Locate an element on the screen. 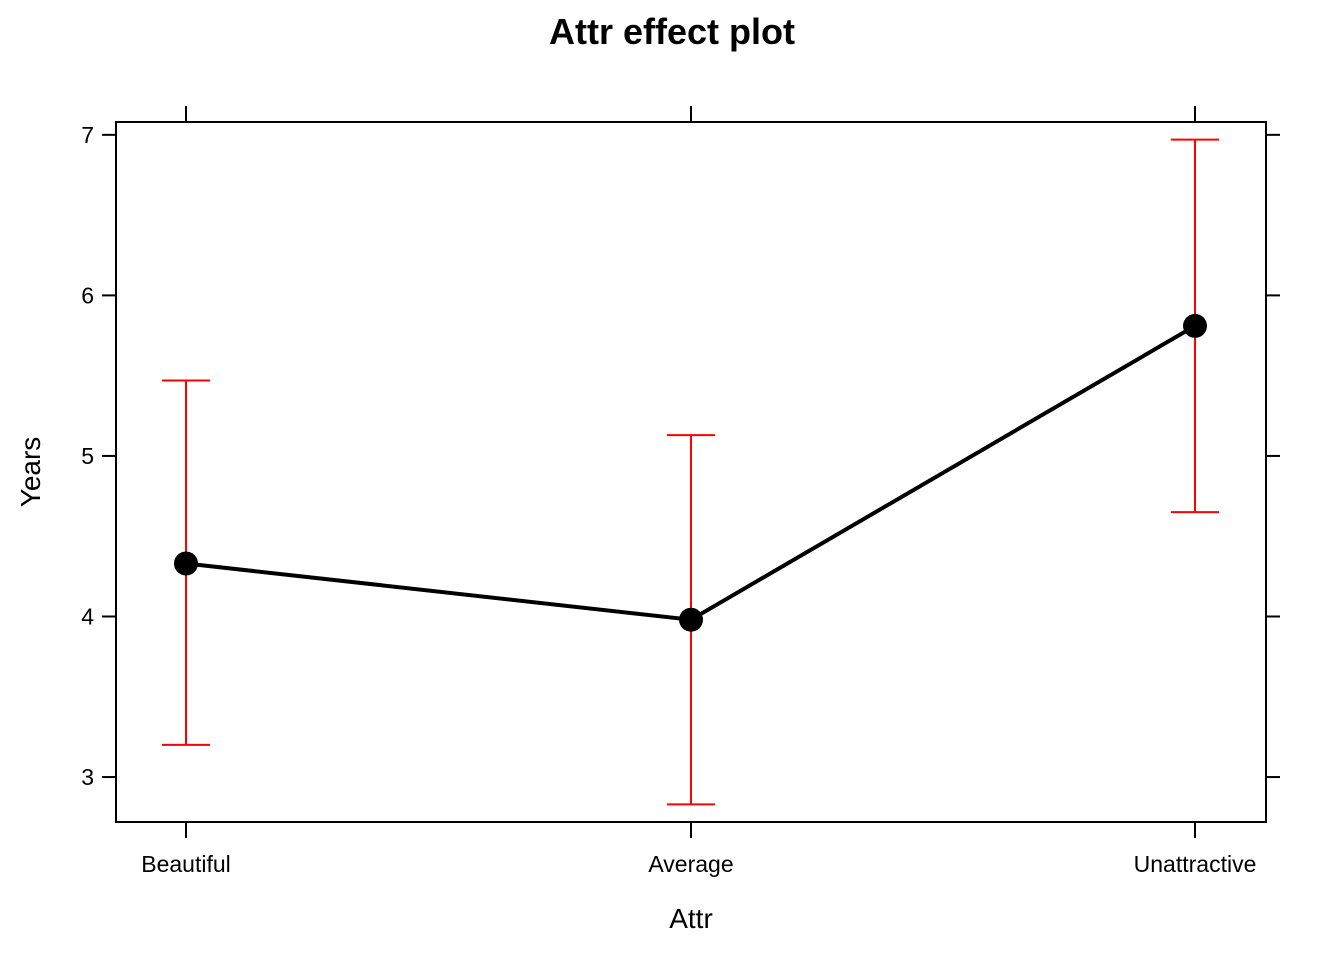  y-tick-label: 4 is located at coordinates (87, 616).